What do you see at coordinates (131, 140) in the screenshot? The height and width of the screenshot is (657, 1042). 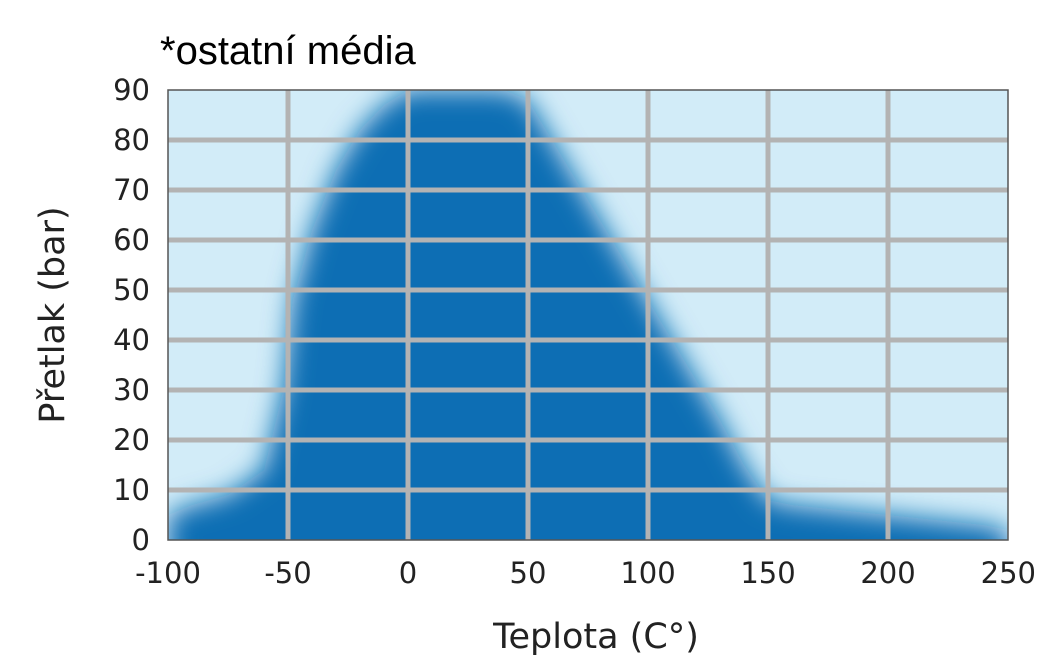 I see `y-tick-label: 80` at bounding box center [131, 140].